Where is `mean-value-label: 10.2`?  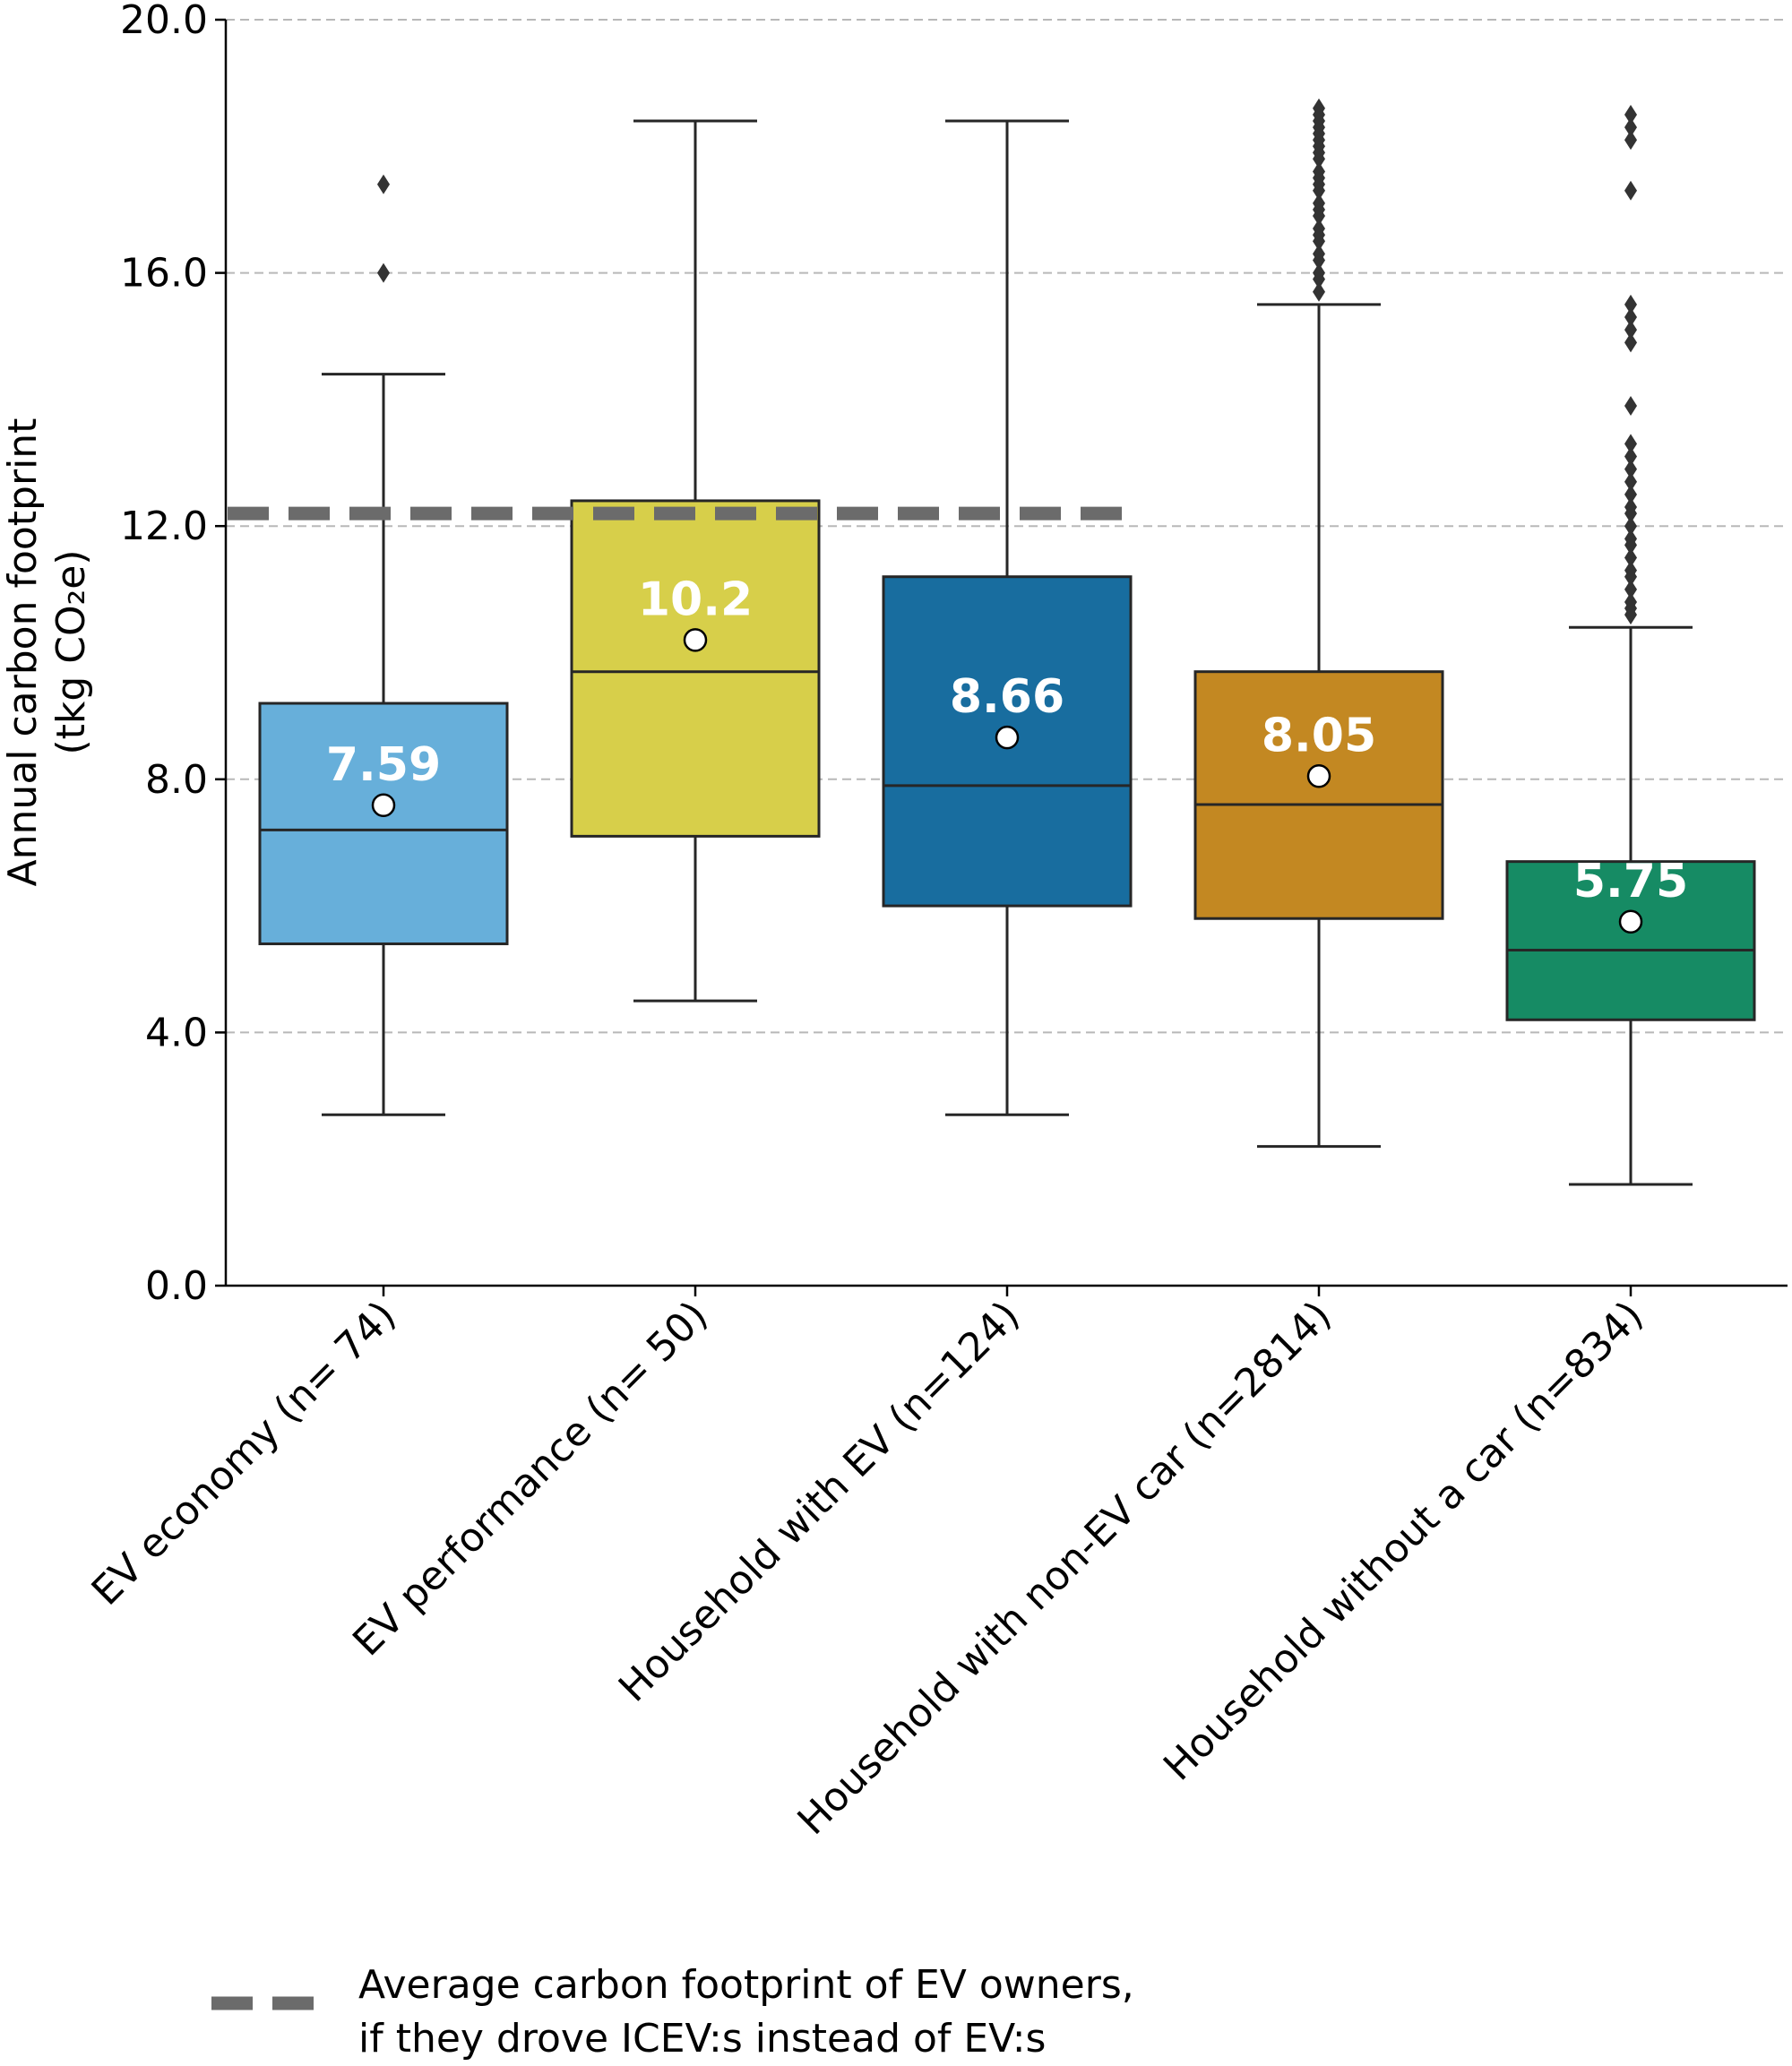 mean-value-label: 10.2 is located at coordinates (695, 599).